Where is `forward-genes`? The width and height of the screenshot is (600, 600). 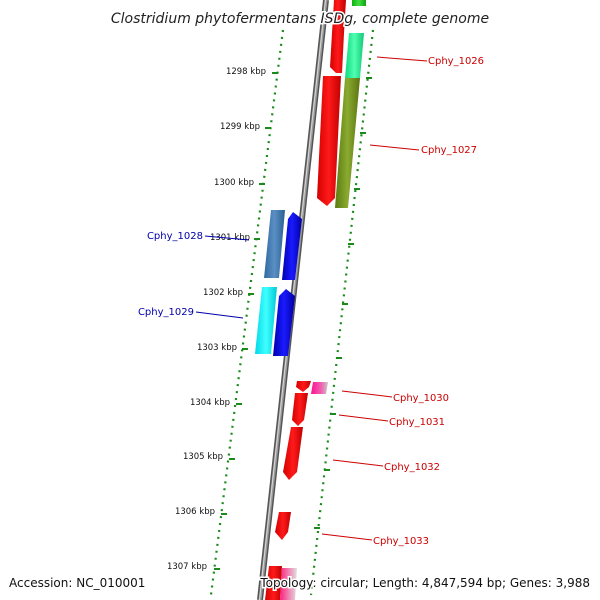
forward-genes is located at coordinates (305, 300).